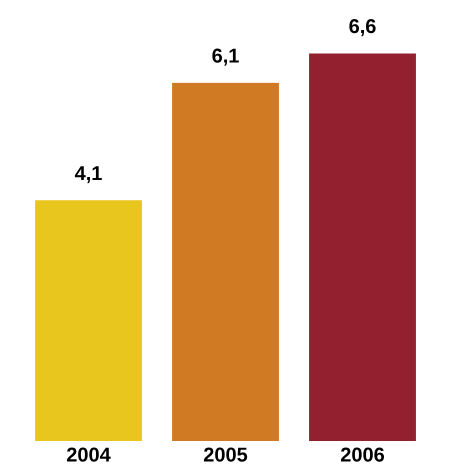 This screenshot has height=475, width=451. What do you see at coordinates (362, 455) in the screenshot?
I see `x-tick-label: 2006` at bounding box center [362, 455].